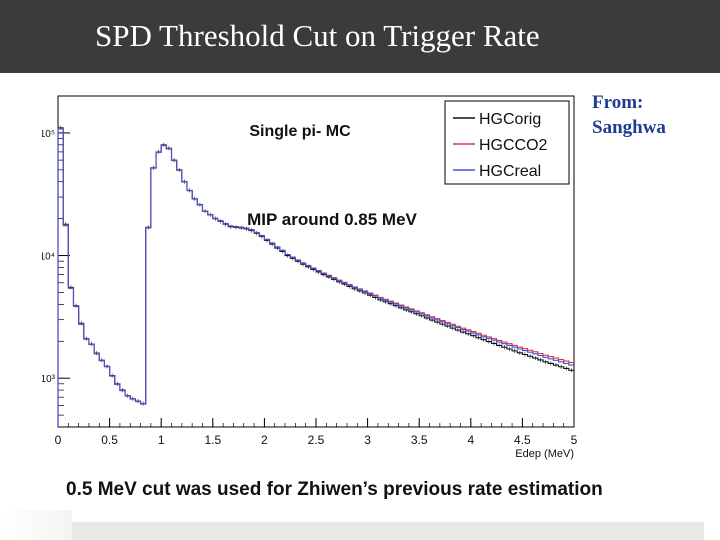 The image size is (720, 540). I want to click on x-tick-label: 4, so click(470, 440).